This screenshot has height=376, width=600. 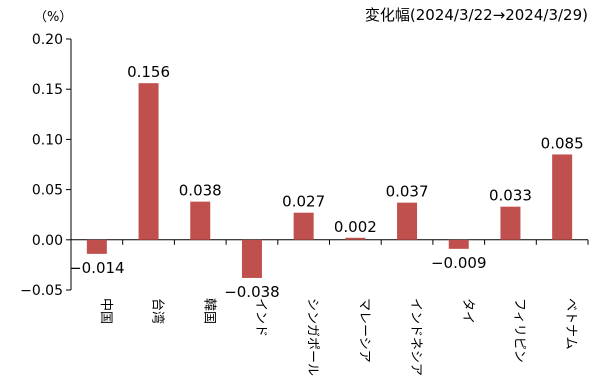 What do you see at coordinates (467, 311) in the screenshot?
I see `category-label: タイ` at bounding box center [467, 311].